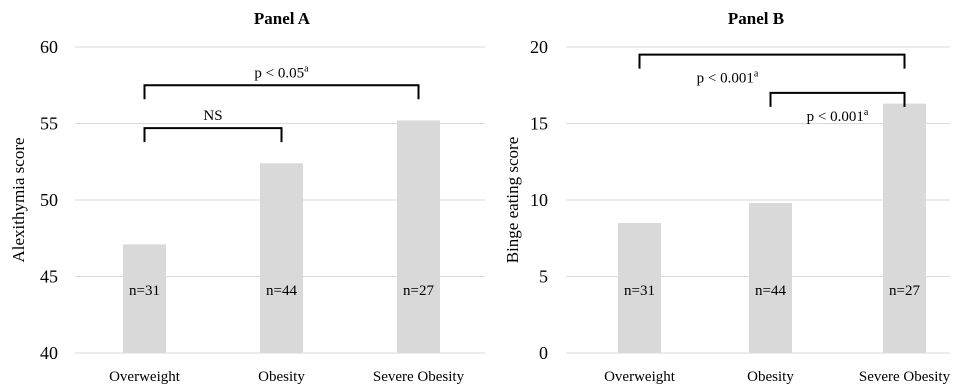 Image resolution: width=973 pixels, height=389 pixels. Describe the element at coordinates (512, 200) in the screenshot. I see `y-axis-label: Binge eating score` at that location.